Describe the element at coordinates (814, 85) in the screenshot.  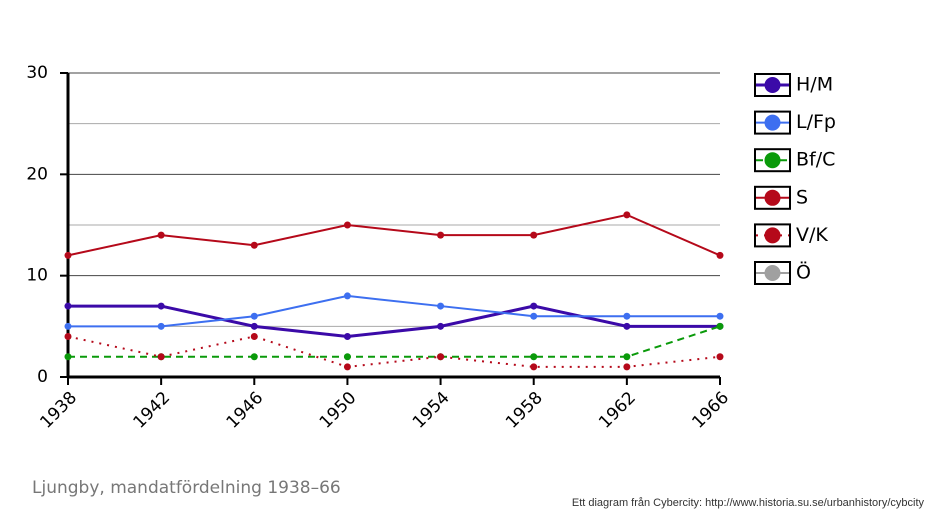
I see `legend-label: H/M` at that location.